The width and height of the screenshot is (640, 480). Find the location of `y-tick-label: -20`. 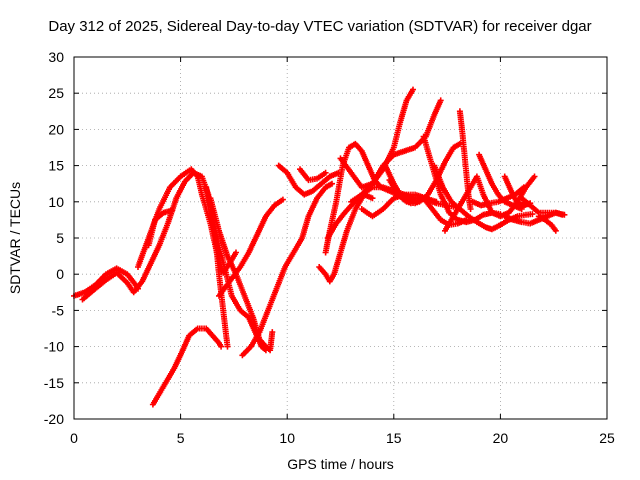

y-tick-label: -20 is located at coordinates (54, 419).